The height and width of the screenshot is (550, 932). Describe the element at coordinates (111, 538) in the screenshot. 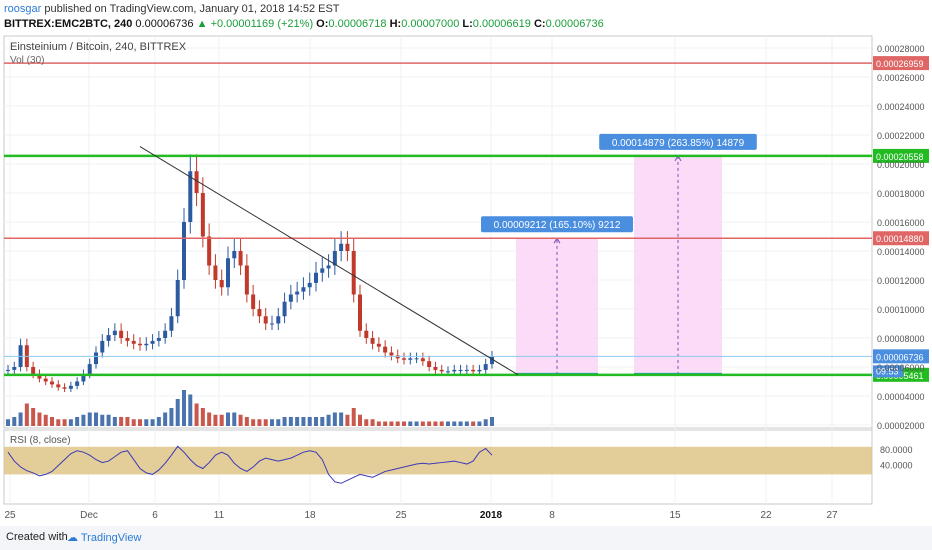

I see `brand-text: TradingView` at that location.